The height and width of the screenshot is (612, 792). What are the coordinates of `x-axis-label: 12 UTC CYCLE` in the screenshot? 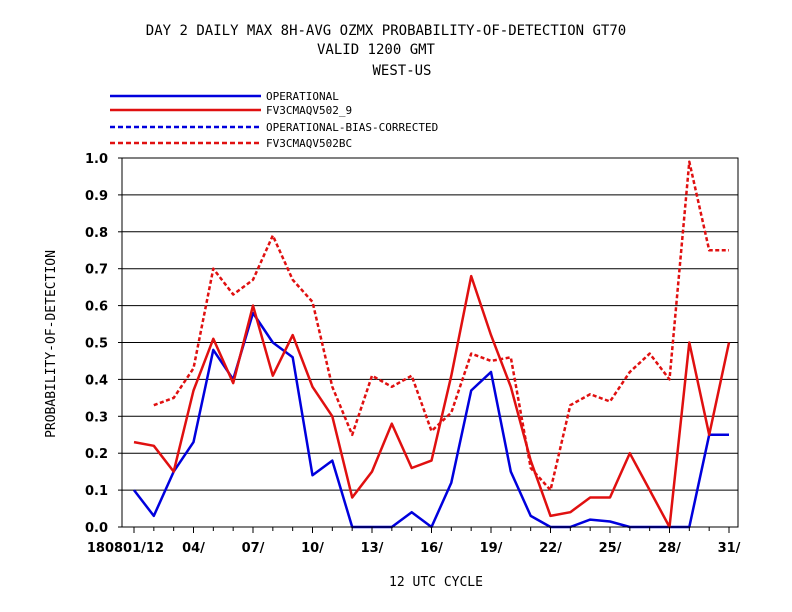 It's located at (436, 582).